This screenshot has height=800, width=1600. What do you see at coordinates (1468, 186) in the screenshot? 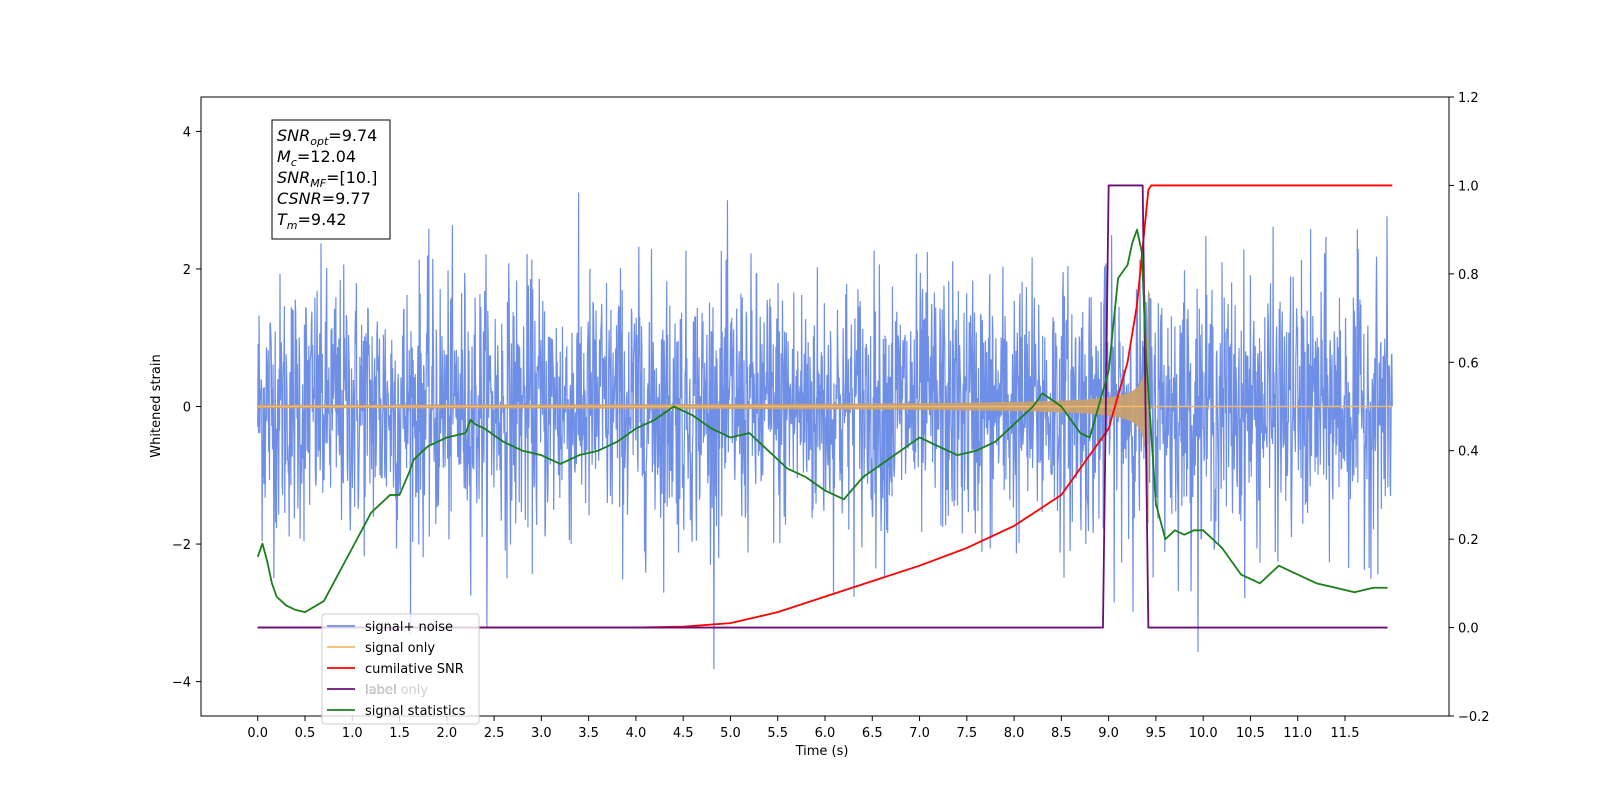
I see `y2-tick-label: 1.0` at bounding box center [1468, 186].